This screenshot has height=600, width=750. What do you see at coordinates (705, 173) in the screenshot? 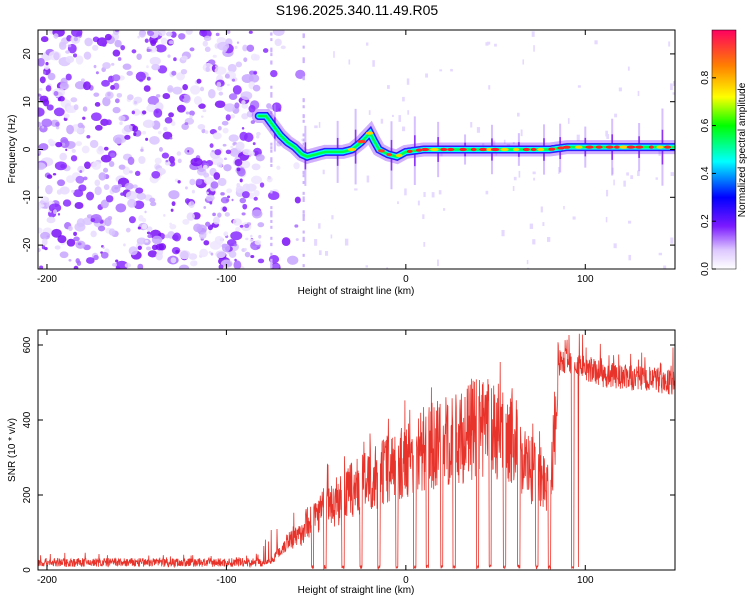
I see `colorbar-tick-label: 0.4` at bounding box center [705, 173].